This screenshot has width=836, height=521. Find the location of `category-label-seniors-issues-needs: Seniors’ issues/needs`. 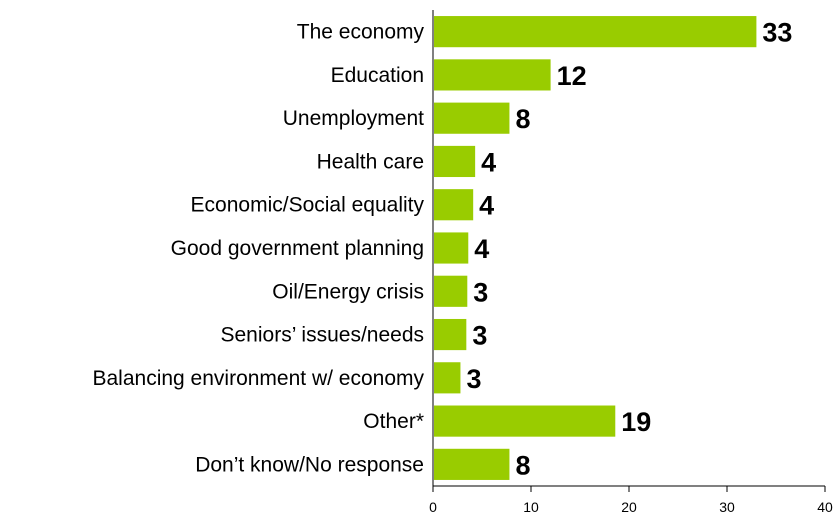

category-label-seniors-issues-needs: Seniors’ issues/needs is located at coordinates (323, 335).